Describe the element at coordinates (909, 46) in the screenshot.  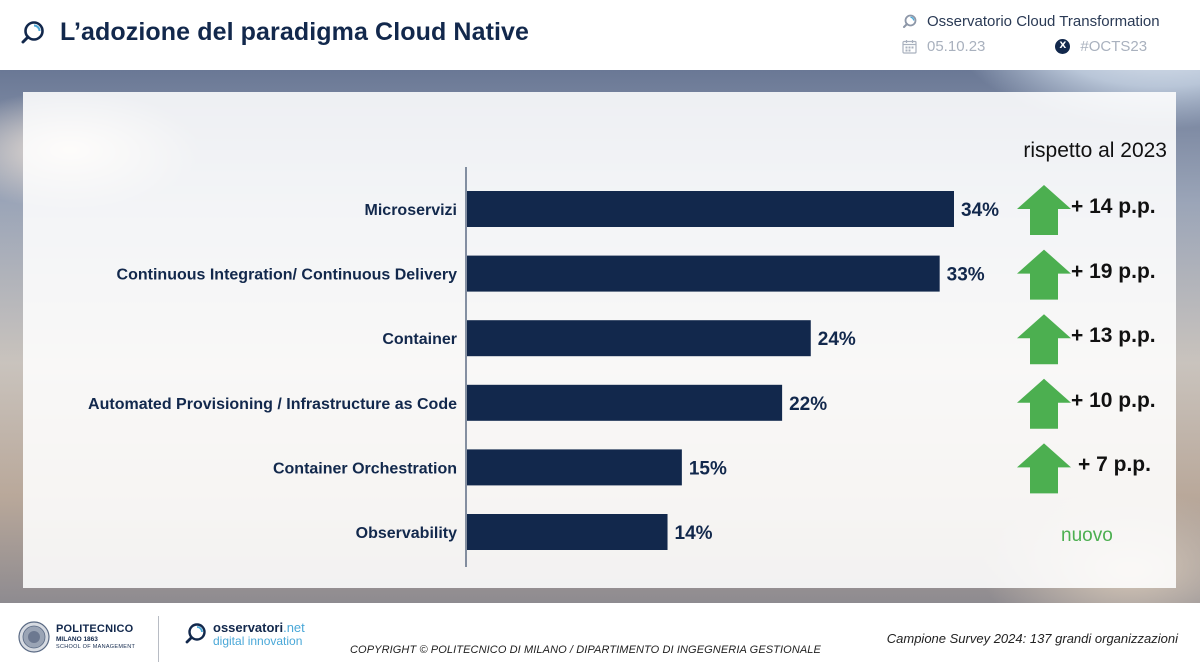
I see `calendar-icon` at that location.